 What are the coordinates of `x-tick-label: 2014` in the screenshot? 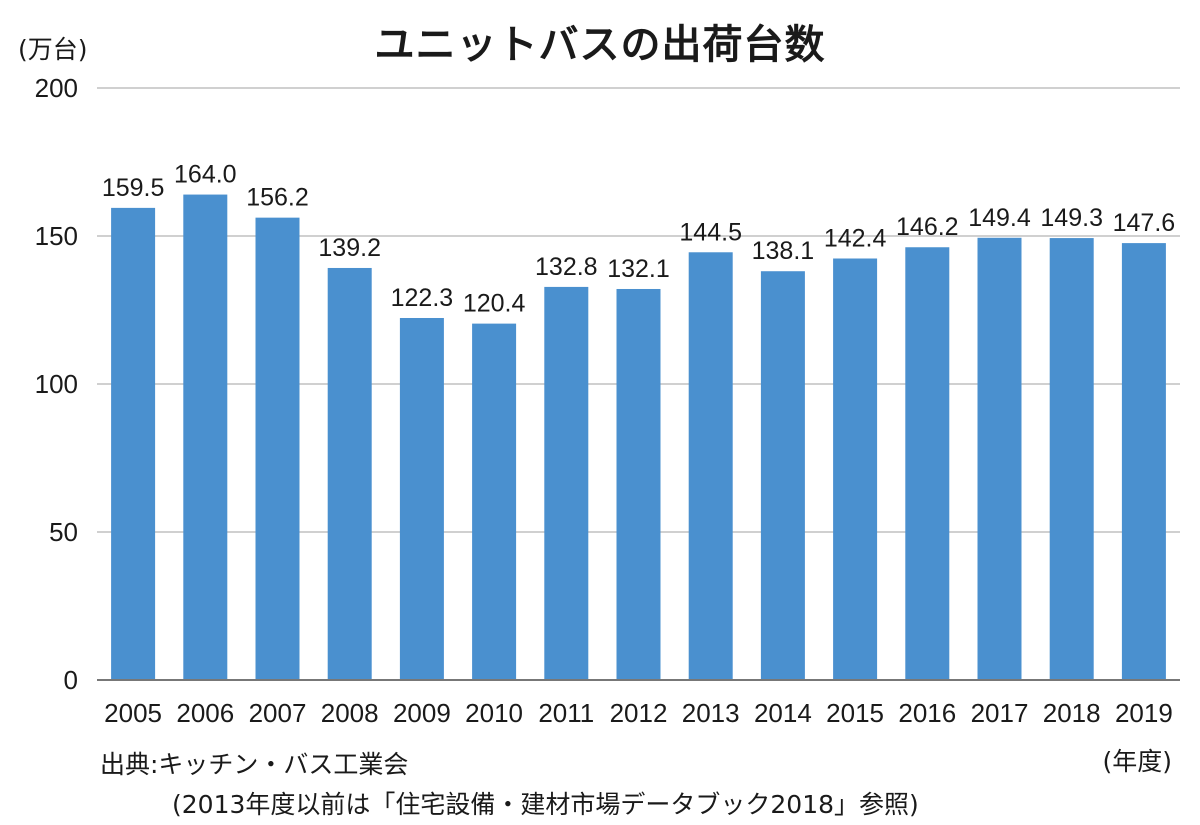 It's located at (783, 713).